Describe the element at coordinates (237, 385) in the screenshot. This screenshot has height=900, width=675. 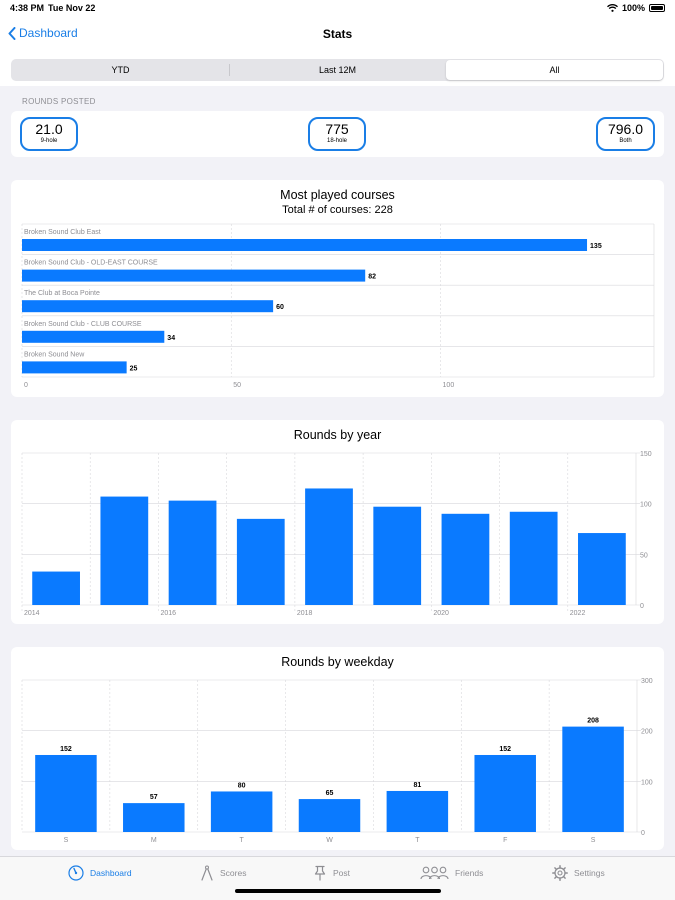
I see `courses-x-tick-label: 50` at that location.